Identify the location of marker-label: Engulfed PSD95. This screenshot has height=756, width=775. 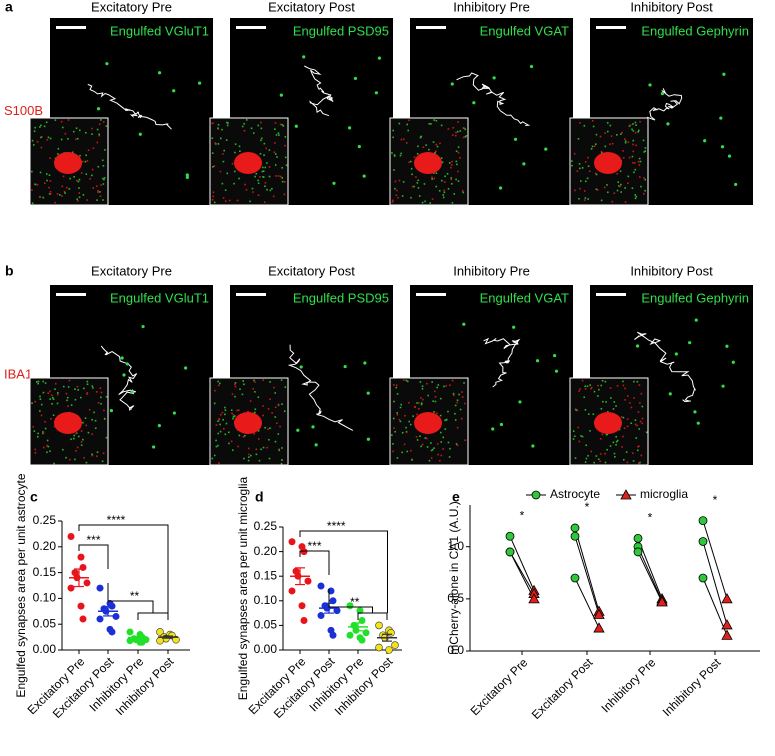
(341, 30).